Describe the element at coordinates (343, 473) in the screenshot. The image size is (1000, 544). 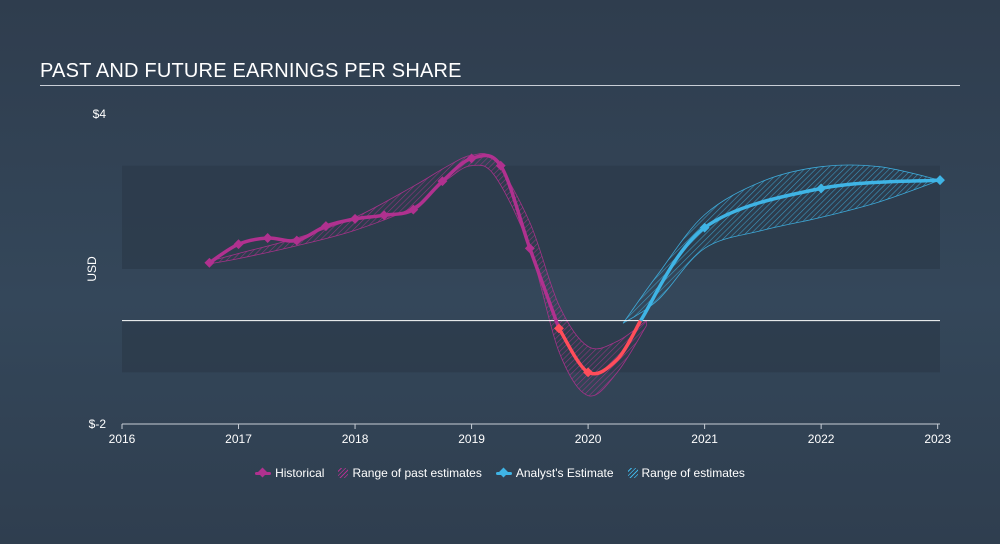
I see `past-range-hatch-icon` at that location.